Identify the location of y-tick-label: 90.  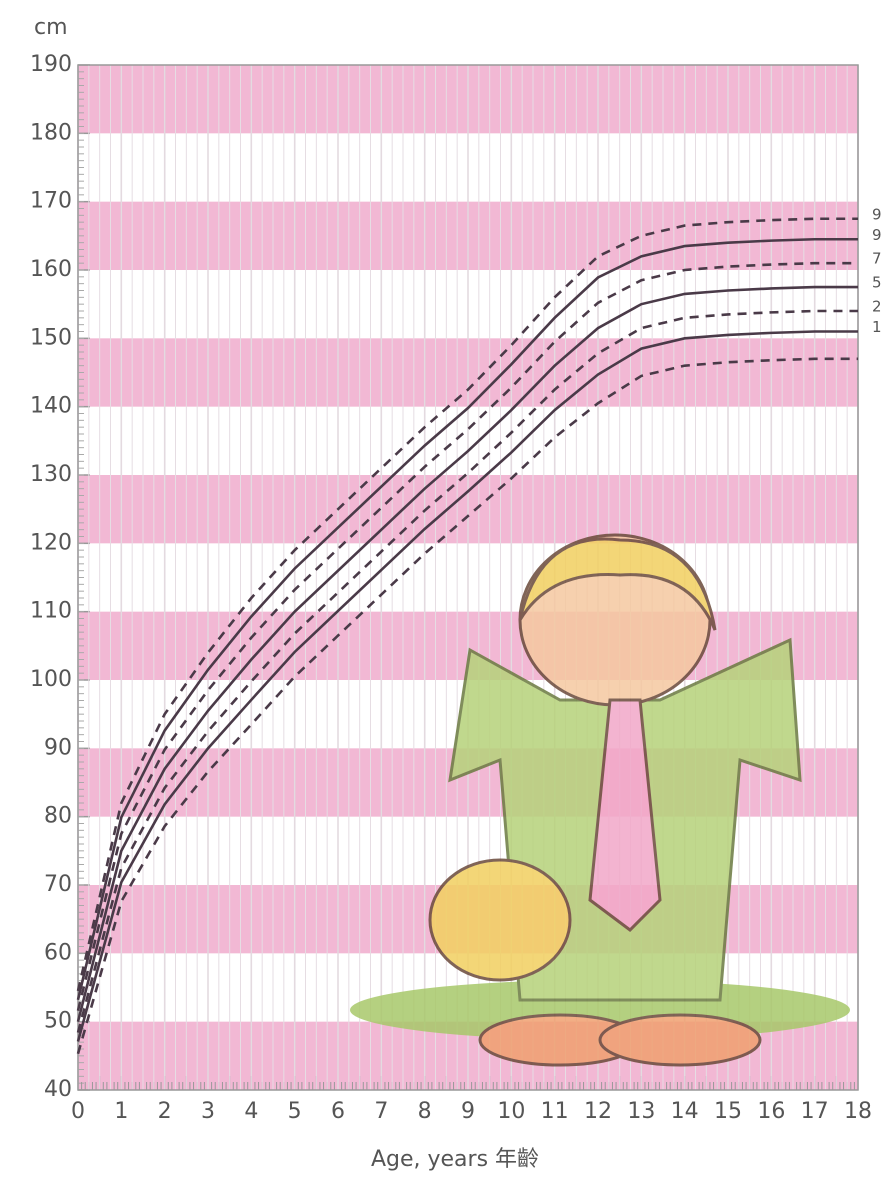
(58, 747).